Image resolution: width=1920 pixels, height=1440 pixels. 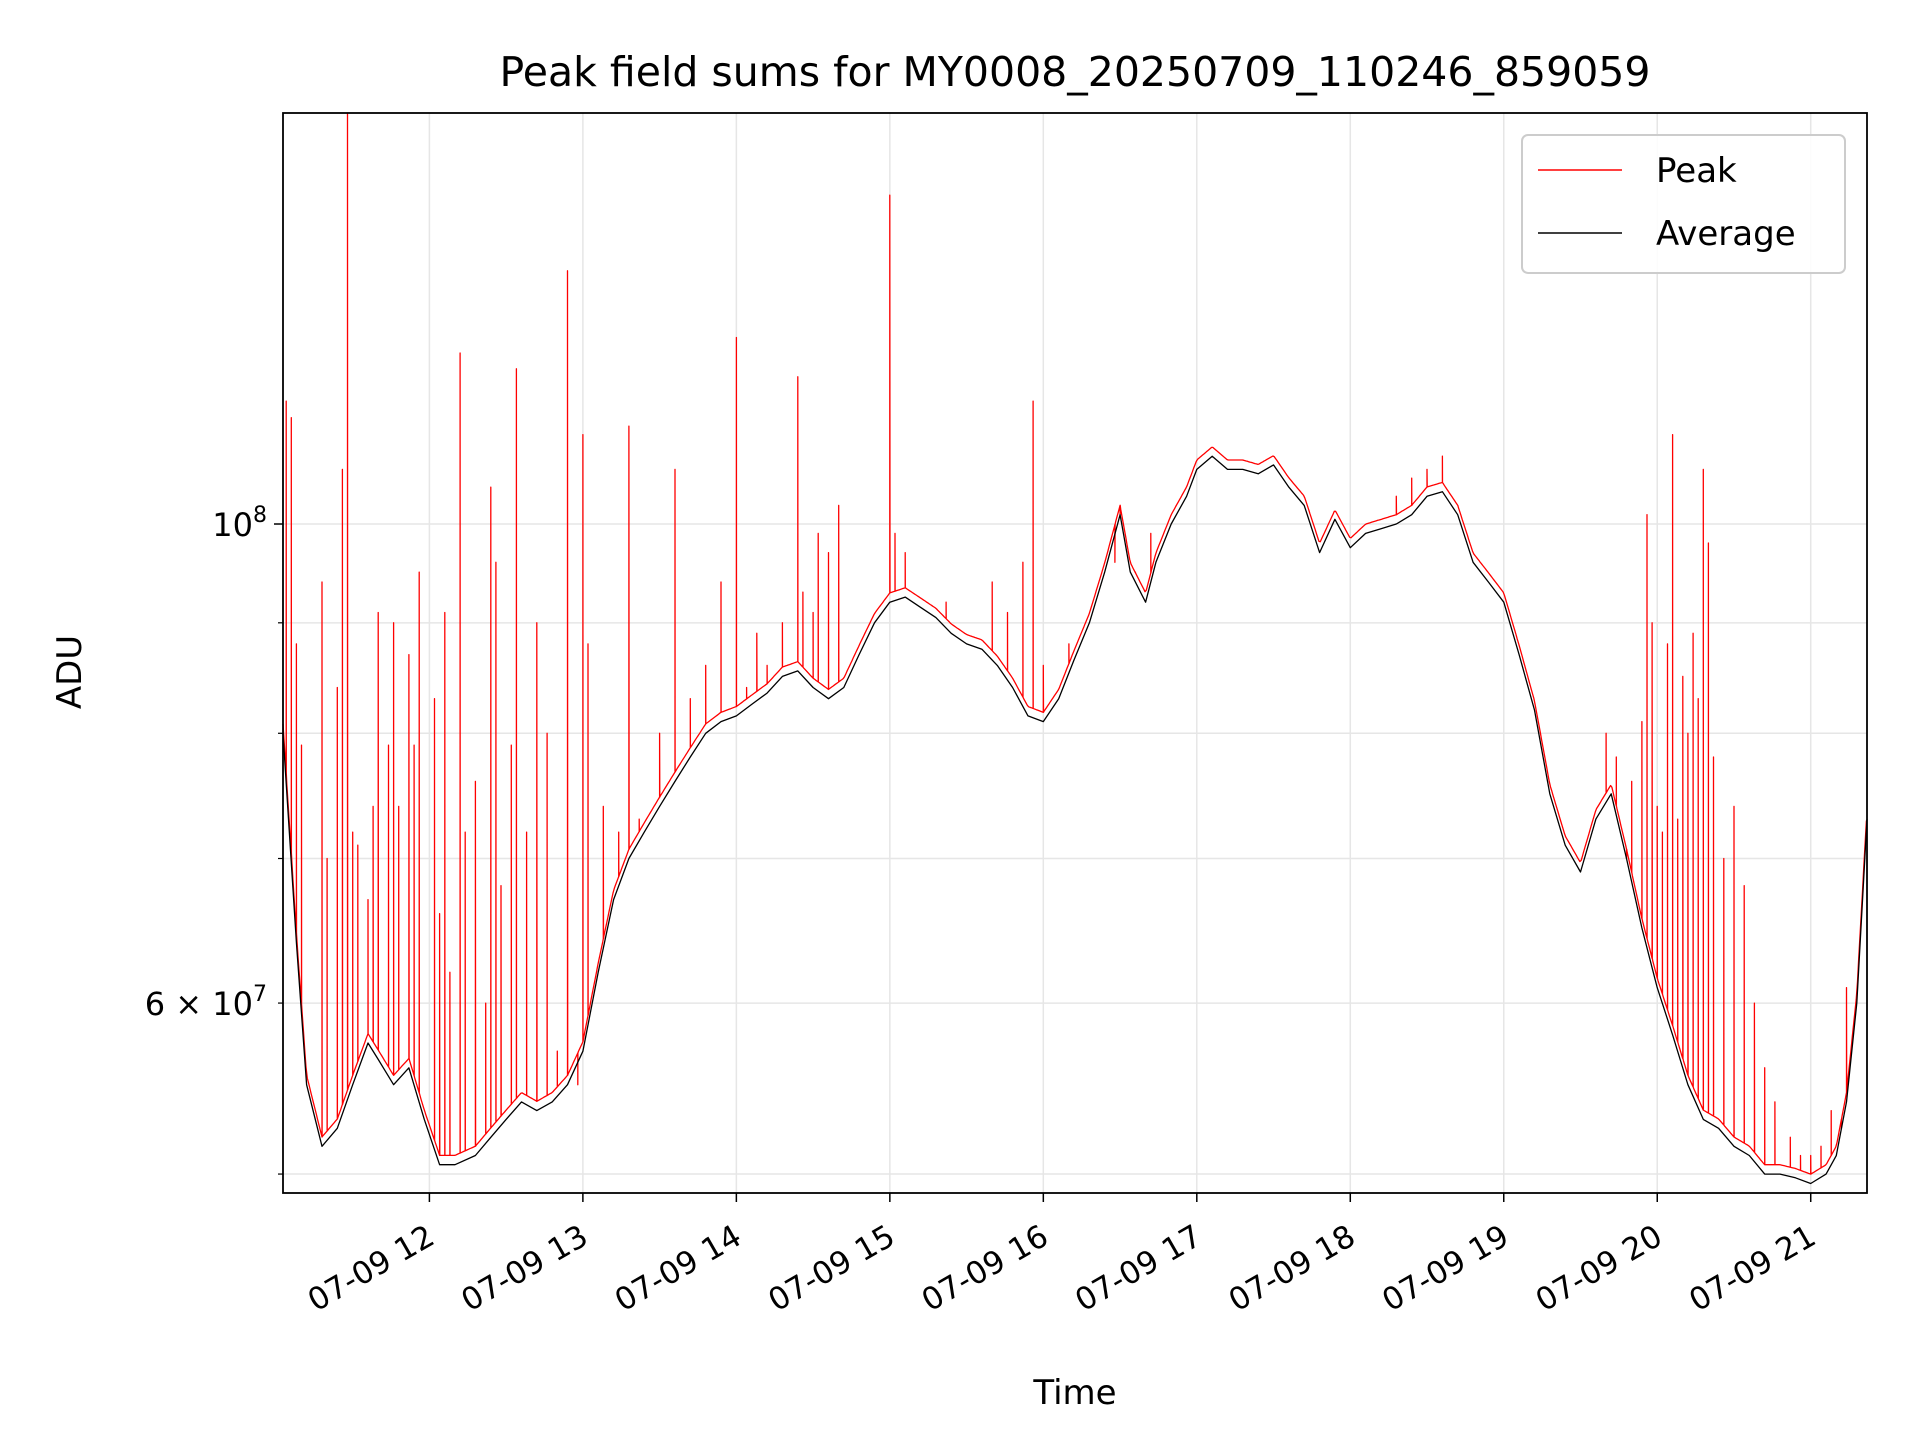 What do you see at coordinates (1696, 171) in the screenshot?
I see `legend-peak-label: Peak` at bounding box center [1696, 171].